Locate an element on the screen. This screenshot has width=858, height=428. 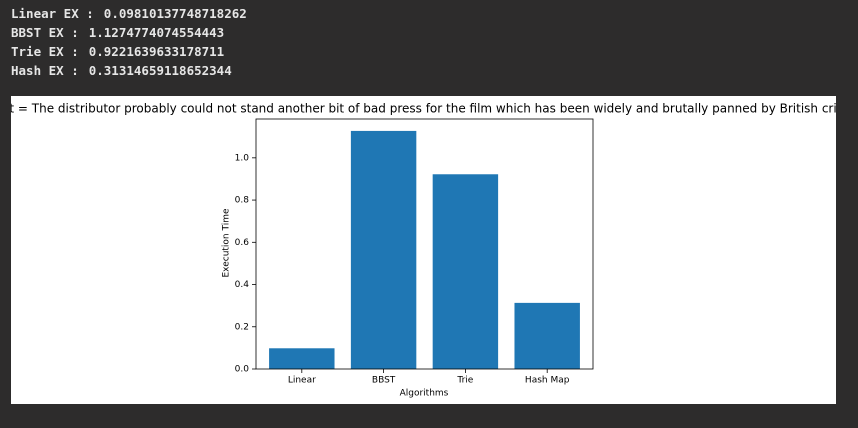
output-value: 0.09810137748718262 is located at coordinates (175, 13).